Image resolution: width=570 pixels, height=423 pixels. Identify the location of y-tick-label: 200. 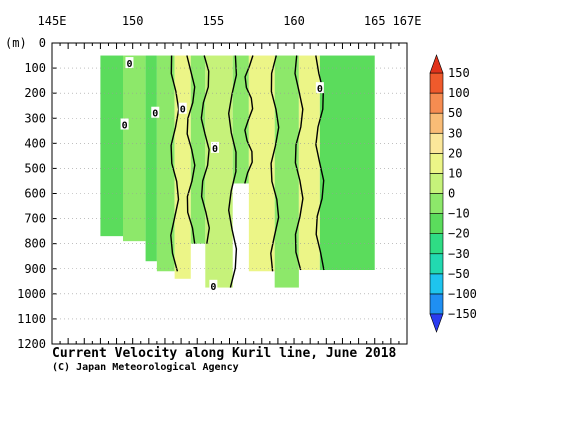
(35, 93).